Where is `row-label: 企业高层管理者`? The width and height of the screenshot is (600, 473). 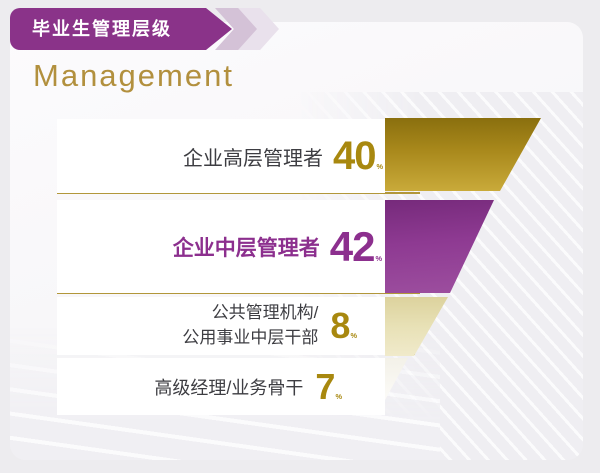
row-label: 企业高层管理者 is located at coordinates (253, 156).